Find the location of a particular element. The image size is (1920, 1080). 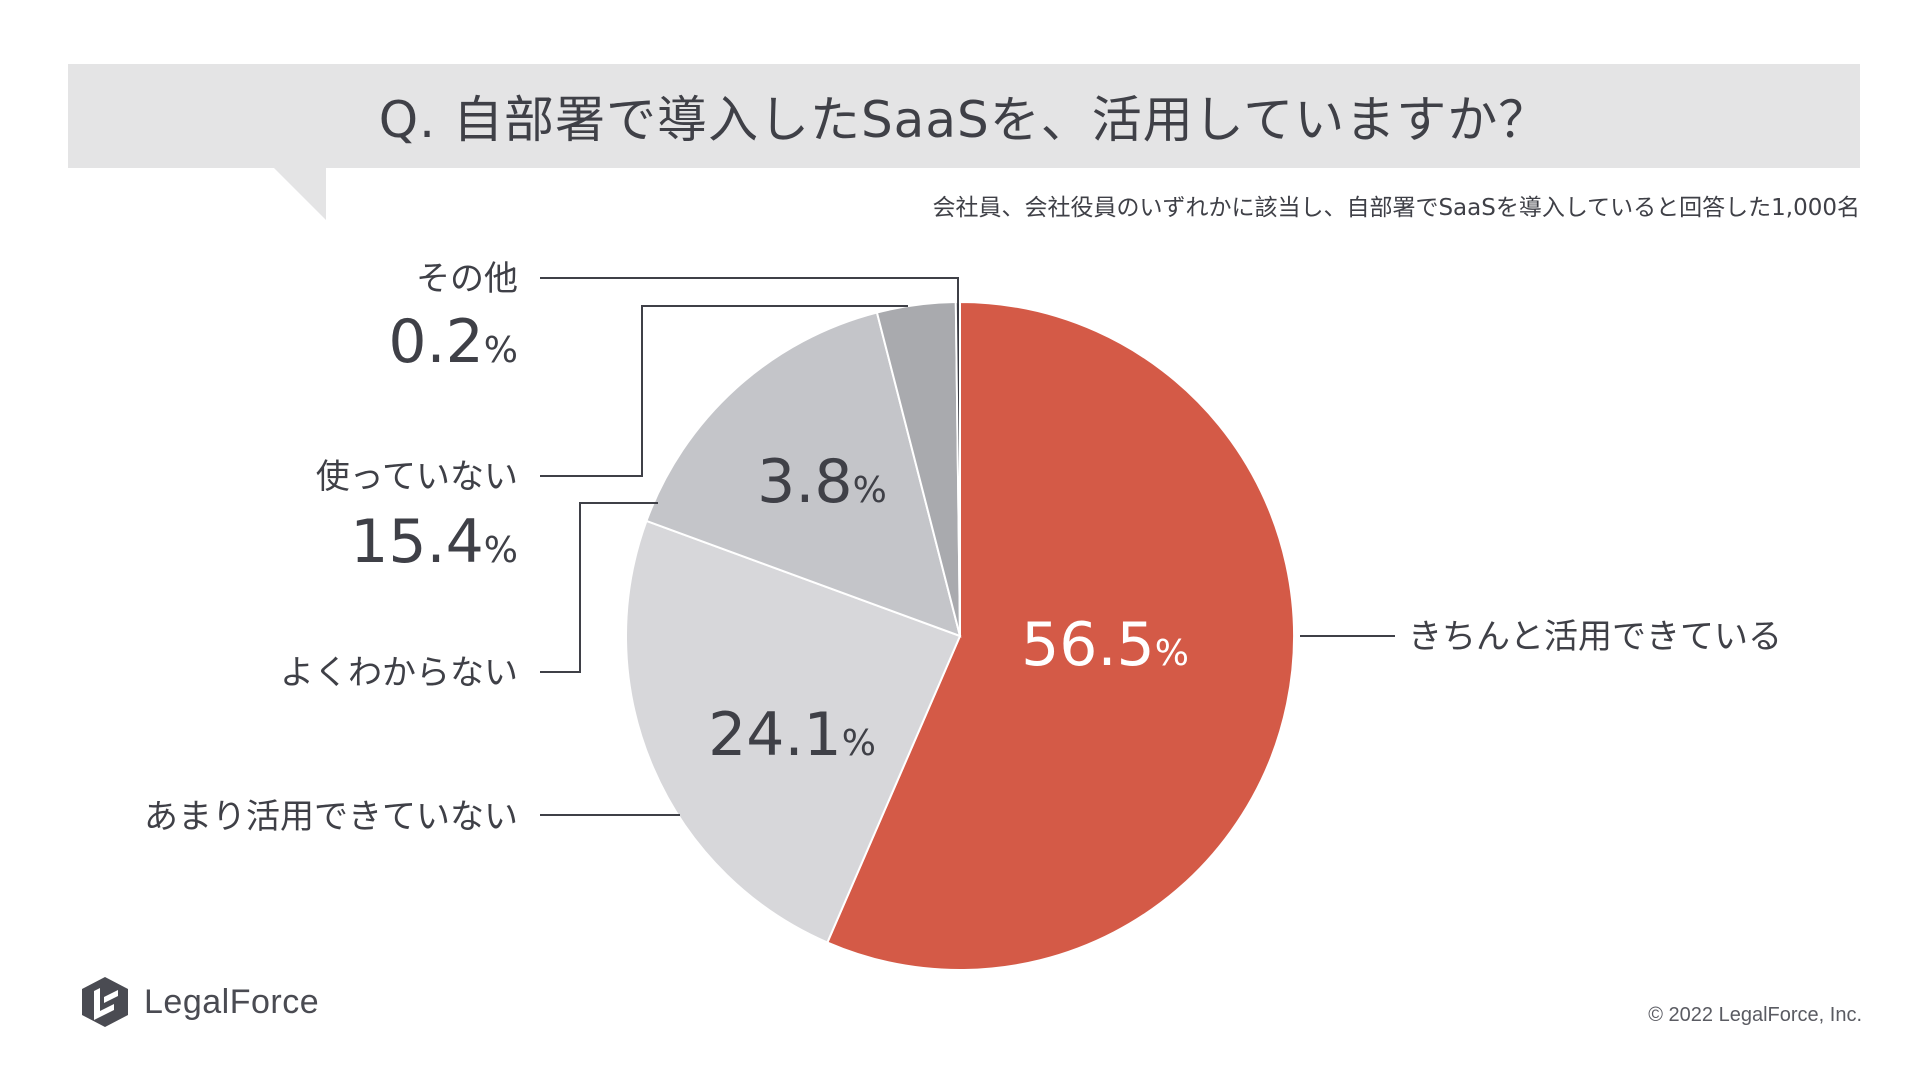

label-unused: 使っていない is located at coordinates (417, 477).